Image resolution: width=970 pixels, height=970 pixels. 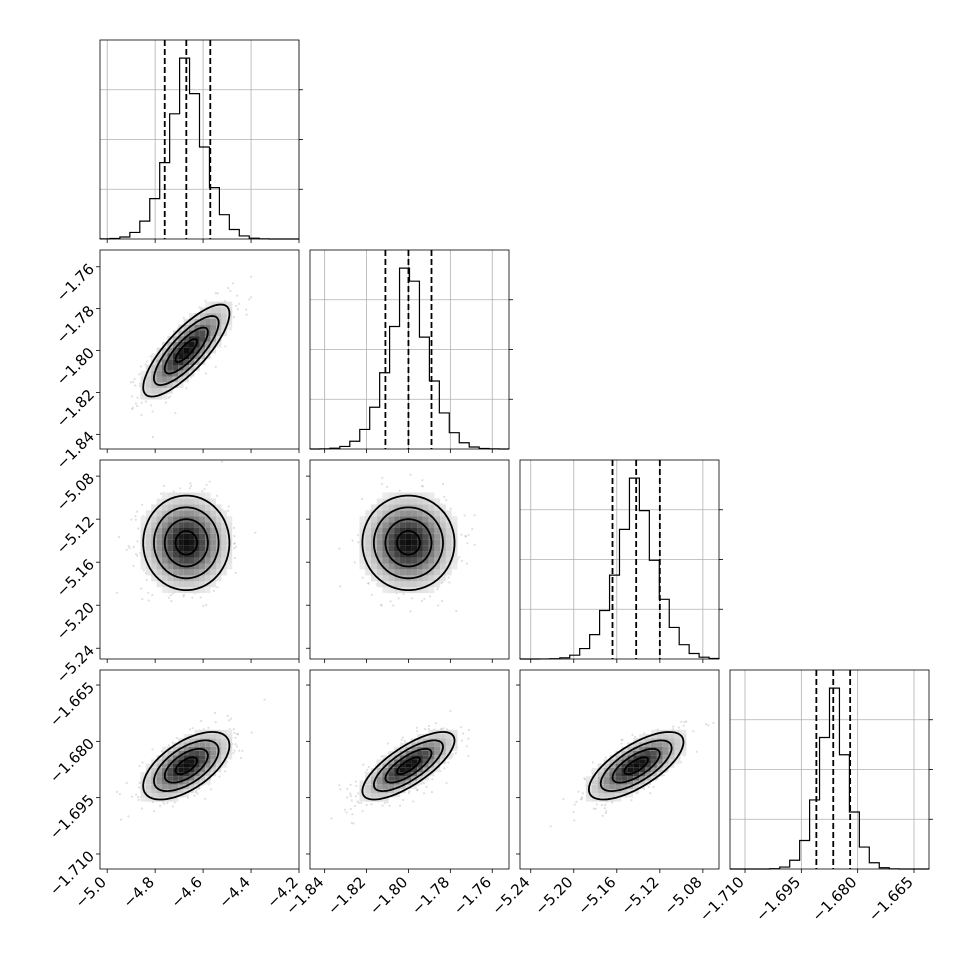 What do you see at coordinates (75, 282) in the screenshot?
I see `y-tick-label: −1.76` at bounding box center [75, 282].